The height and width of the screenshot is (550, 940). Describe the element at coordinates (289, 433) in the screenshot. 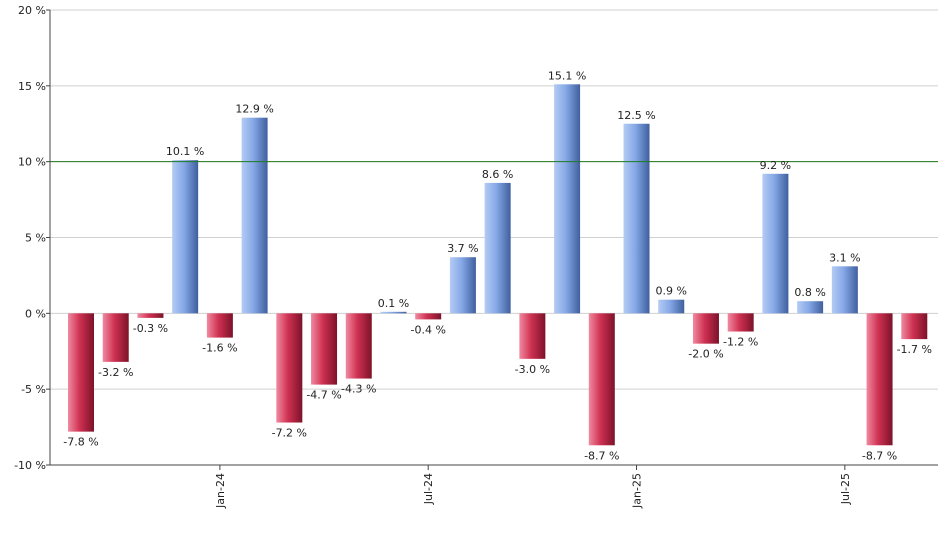

I see `data-label: -7.2 %` at that location.